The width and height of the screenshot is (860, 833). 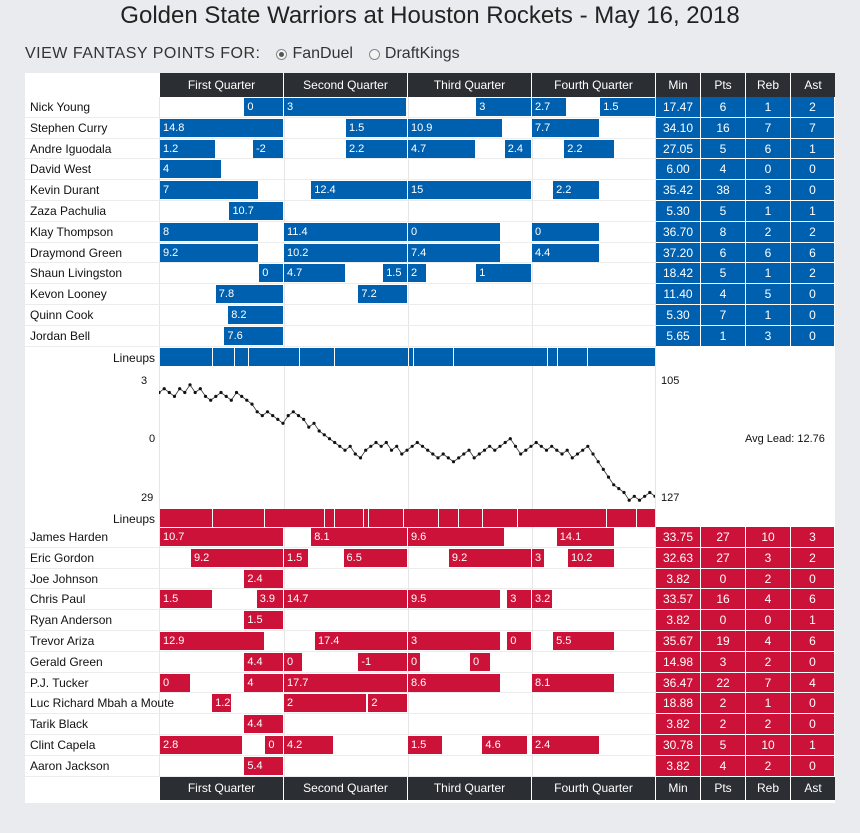 I want to click on stat-reb: 7, so click(x=768, y=683).